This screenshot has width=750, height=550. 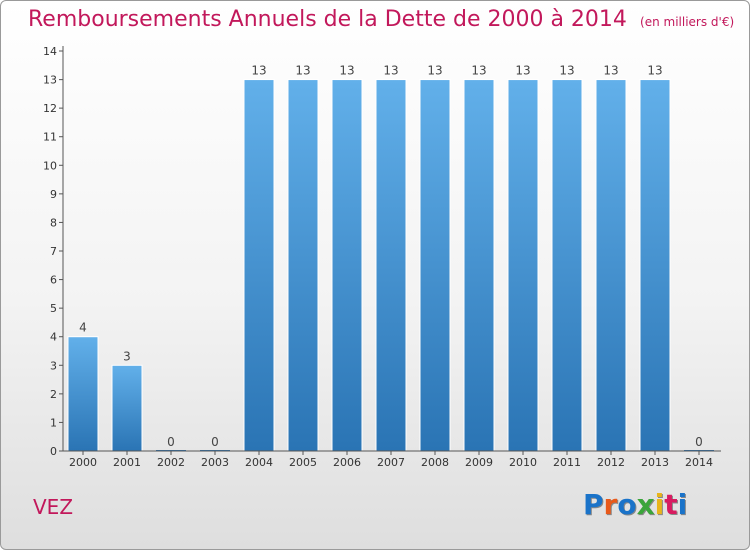 What do you see at coordinates (53, 394) in the screenshot?
I see `y-tick-label: 2` at bounding box center [53, 394].